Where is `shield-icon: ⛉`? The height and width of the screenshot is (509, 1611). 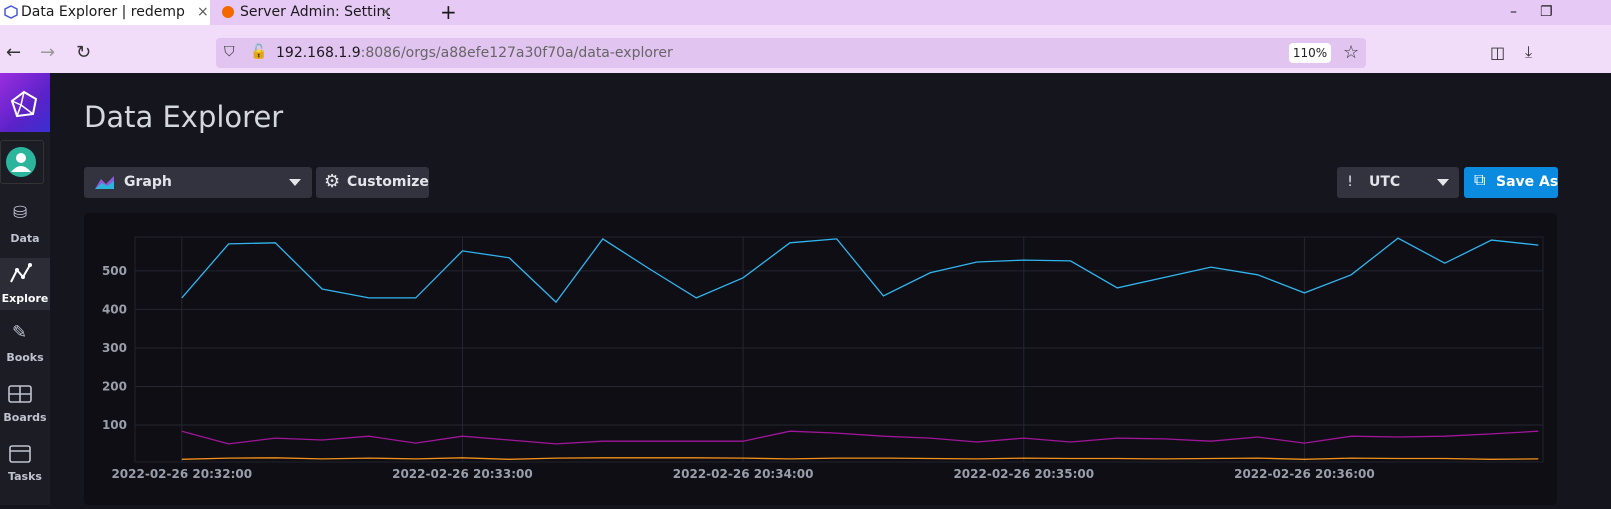
shield-icon: ⛉ is located at coordinates (229, 52).